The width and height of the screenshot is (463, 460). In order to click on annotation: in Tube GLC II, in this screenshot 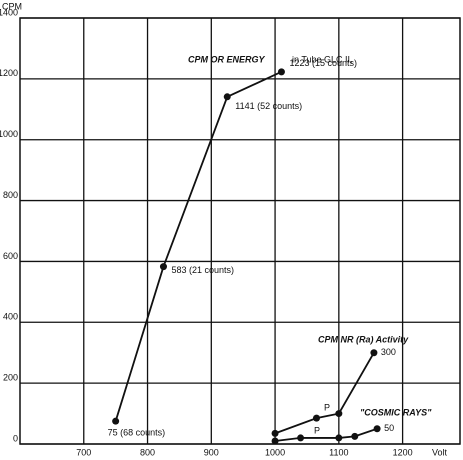, I will do `click(322, 59)`.